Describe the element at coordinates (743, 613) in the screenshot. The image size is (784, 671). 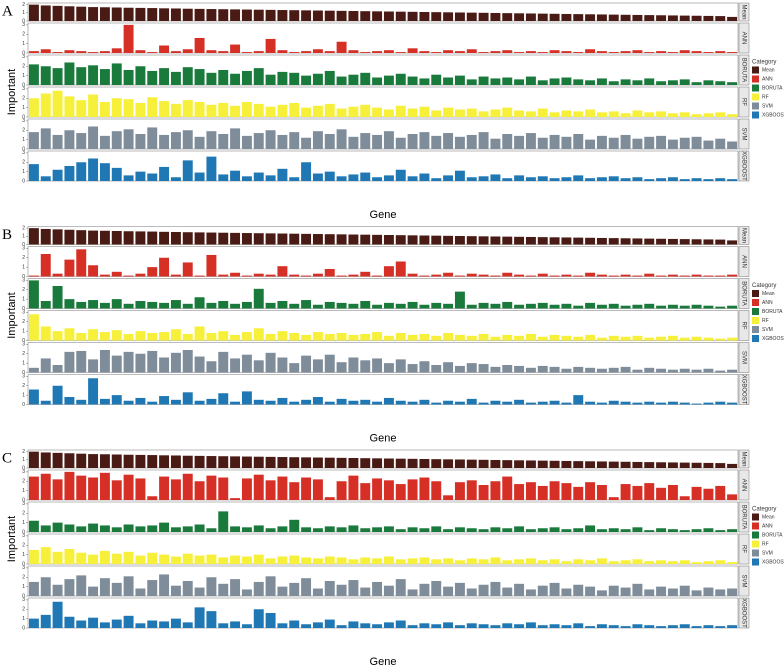
I see `facet-strip-label: XGBOOST` at that location.